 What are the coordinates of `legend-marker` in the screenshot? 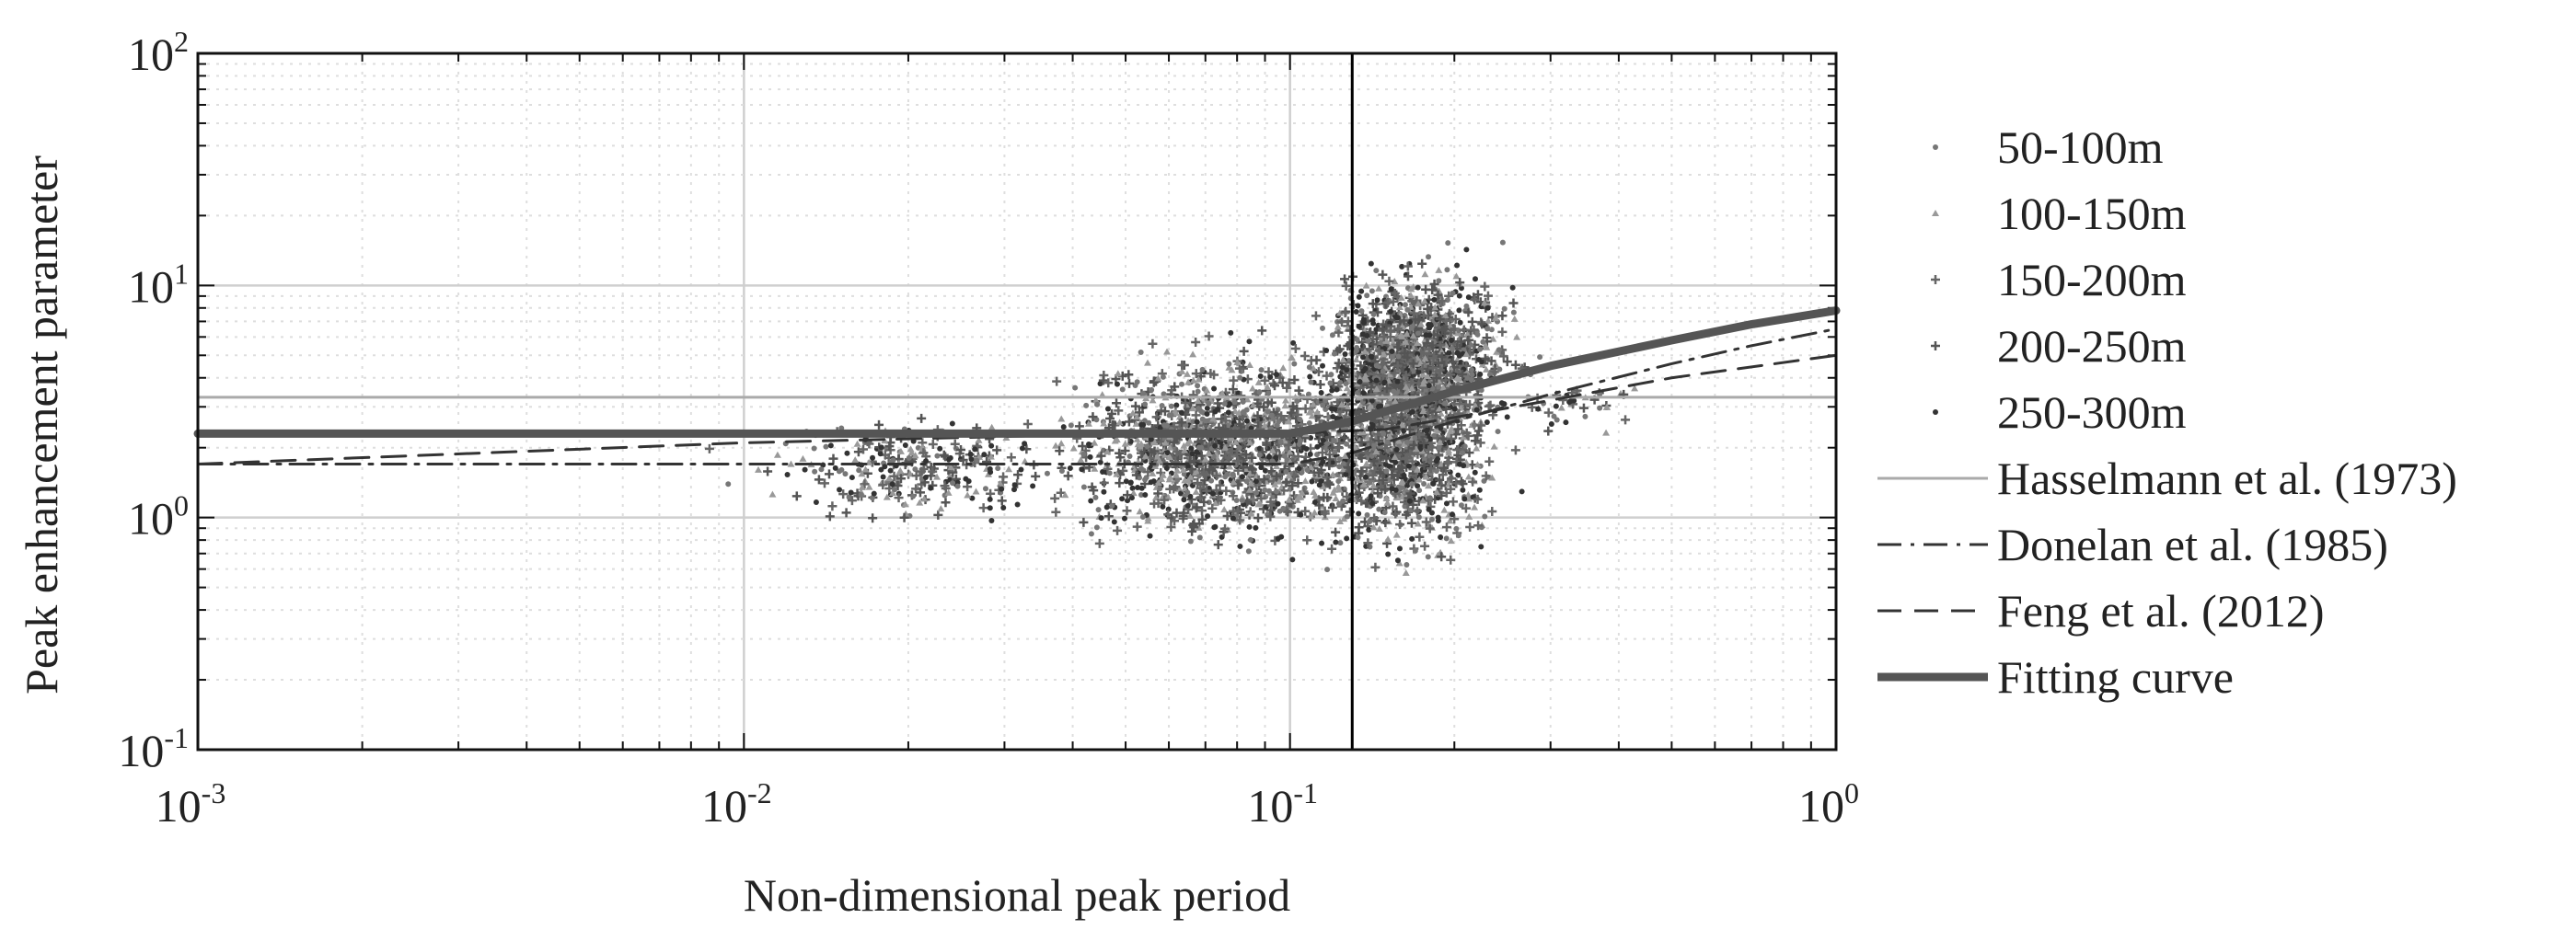 It's located at (1936, 279).